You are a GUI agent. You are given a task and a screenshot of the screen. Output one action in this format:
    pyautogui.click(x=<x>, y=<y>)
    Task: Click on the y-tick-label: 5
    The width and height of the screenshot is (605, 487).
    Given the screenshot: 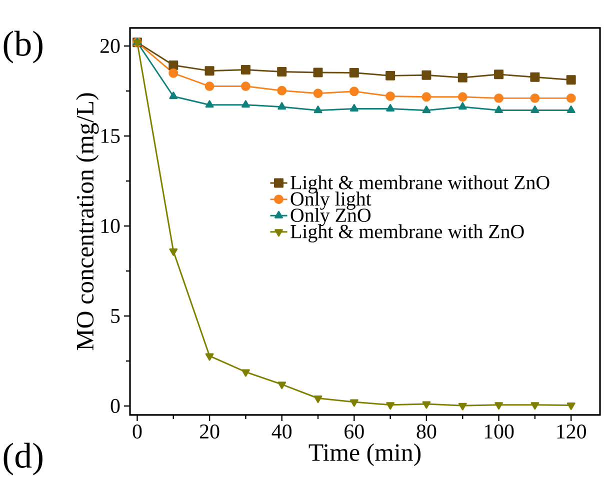 What is the action you would take?
    pyautogui.click(x=115, y=316)
    